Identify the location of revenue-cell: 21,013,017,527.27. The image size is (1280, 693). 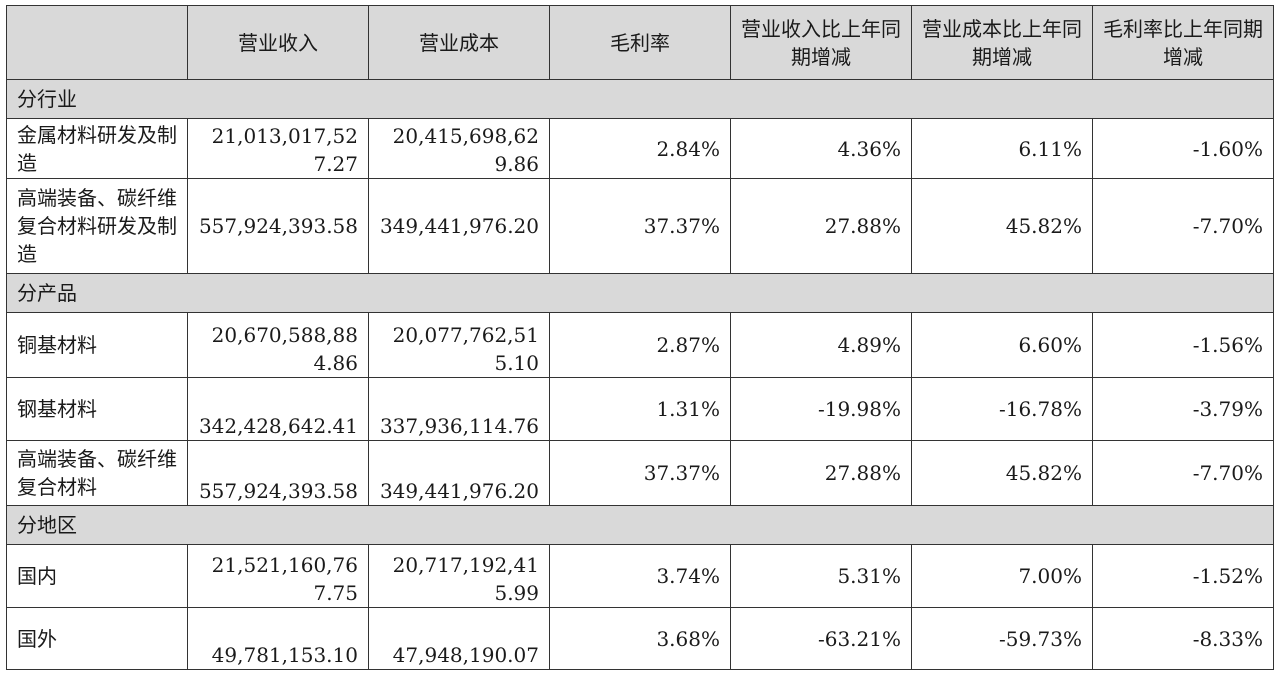
(278, 148).